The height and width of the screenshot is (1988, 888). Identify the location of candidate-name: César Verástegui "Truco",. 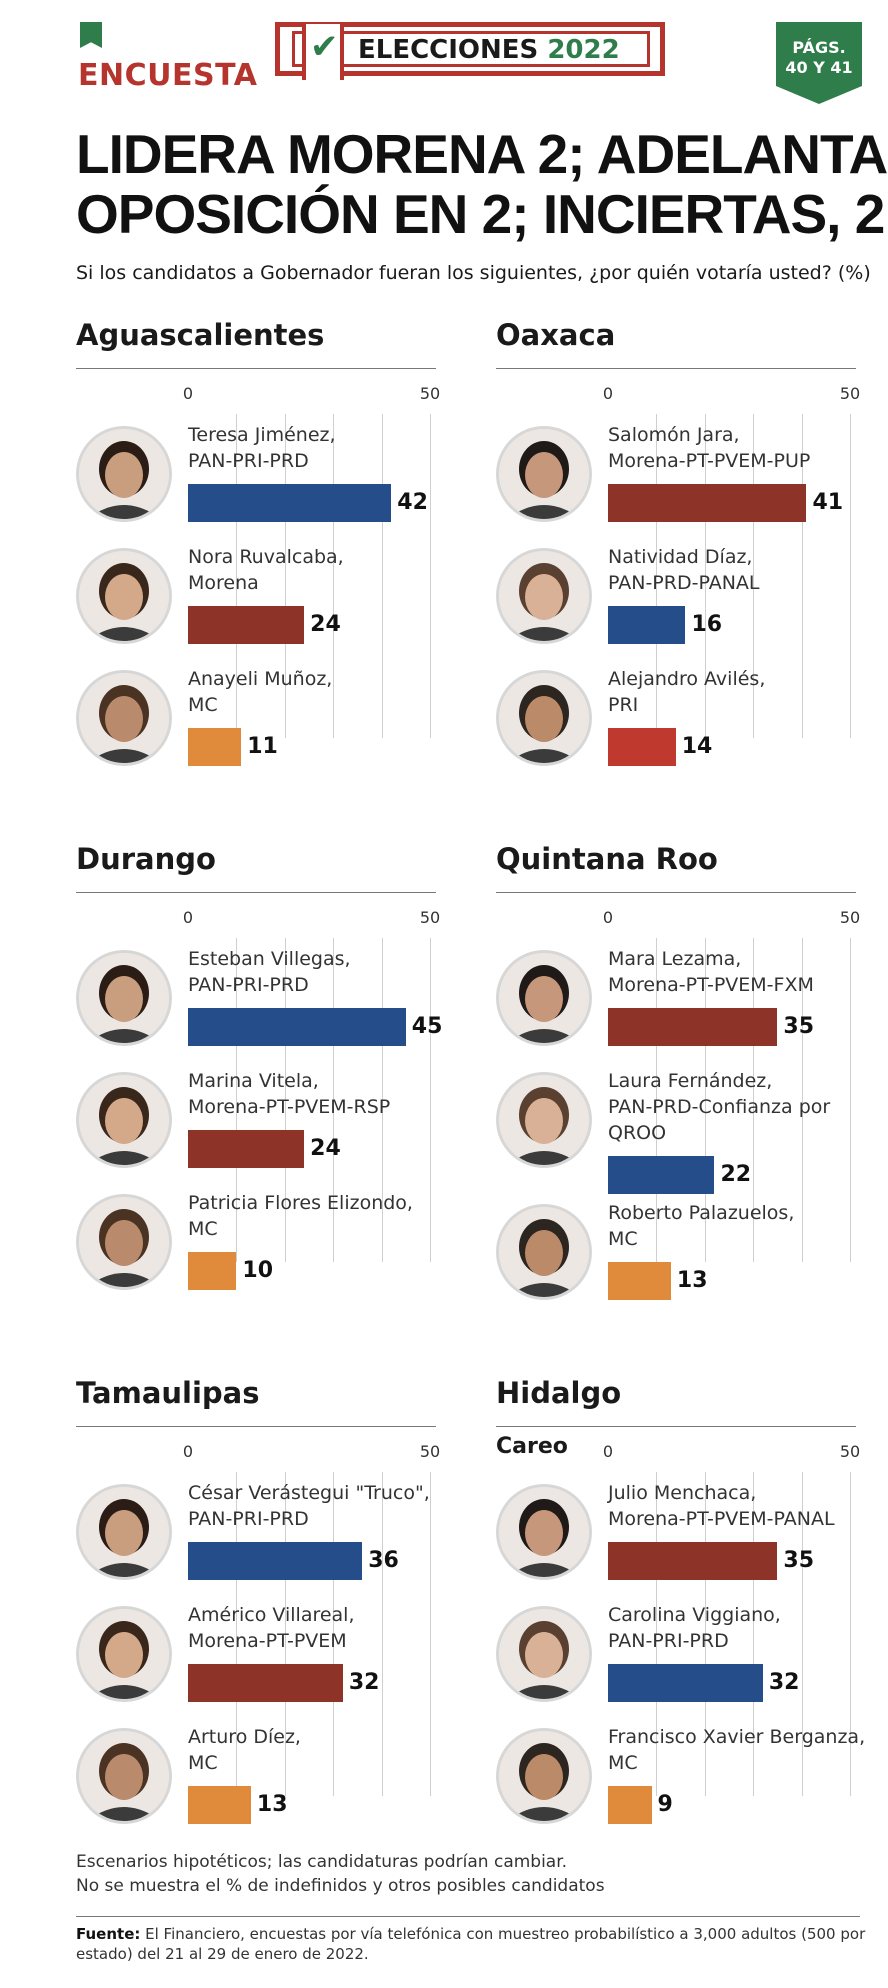
(309, 1493).